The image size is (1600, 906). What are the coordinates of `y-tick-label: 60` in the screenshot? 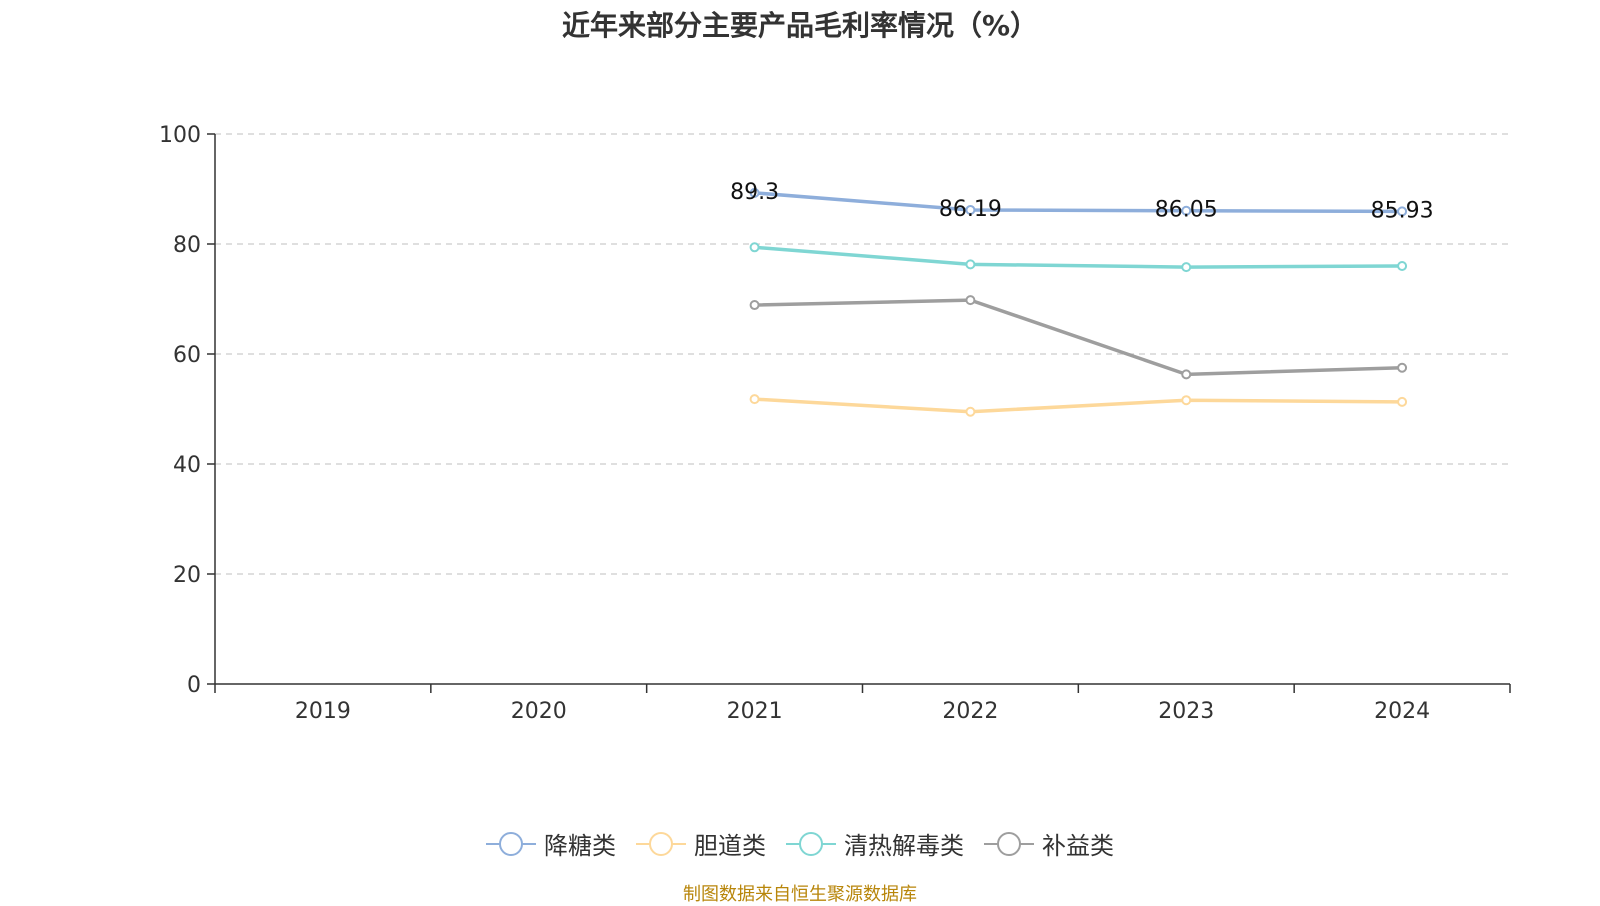 It's located at (187, 355).